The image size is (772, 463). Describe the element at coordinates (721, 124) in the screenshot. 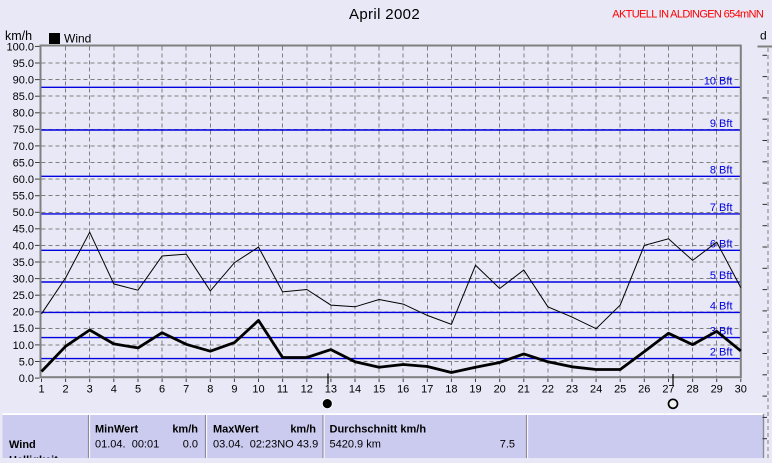

I see `svg-text: 9 Bft` at that location.